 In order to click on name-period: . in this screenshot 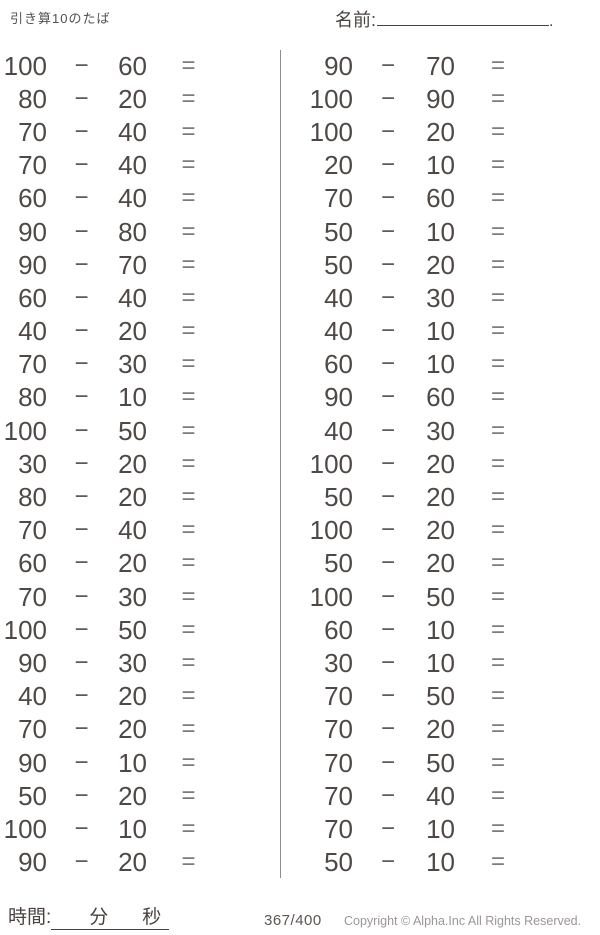, I will do `click(551, 21)`.